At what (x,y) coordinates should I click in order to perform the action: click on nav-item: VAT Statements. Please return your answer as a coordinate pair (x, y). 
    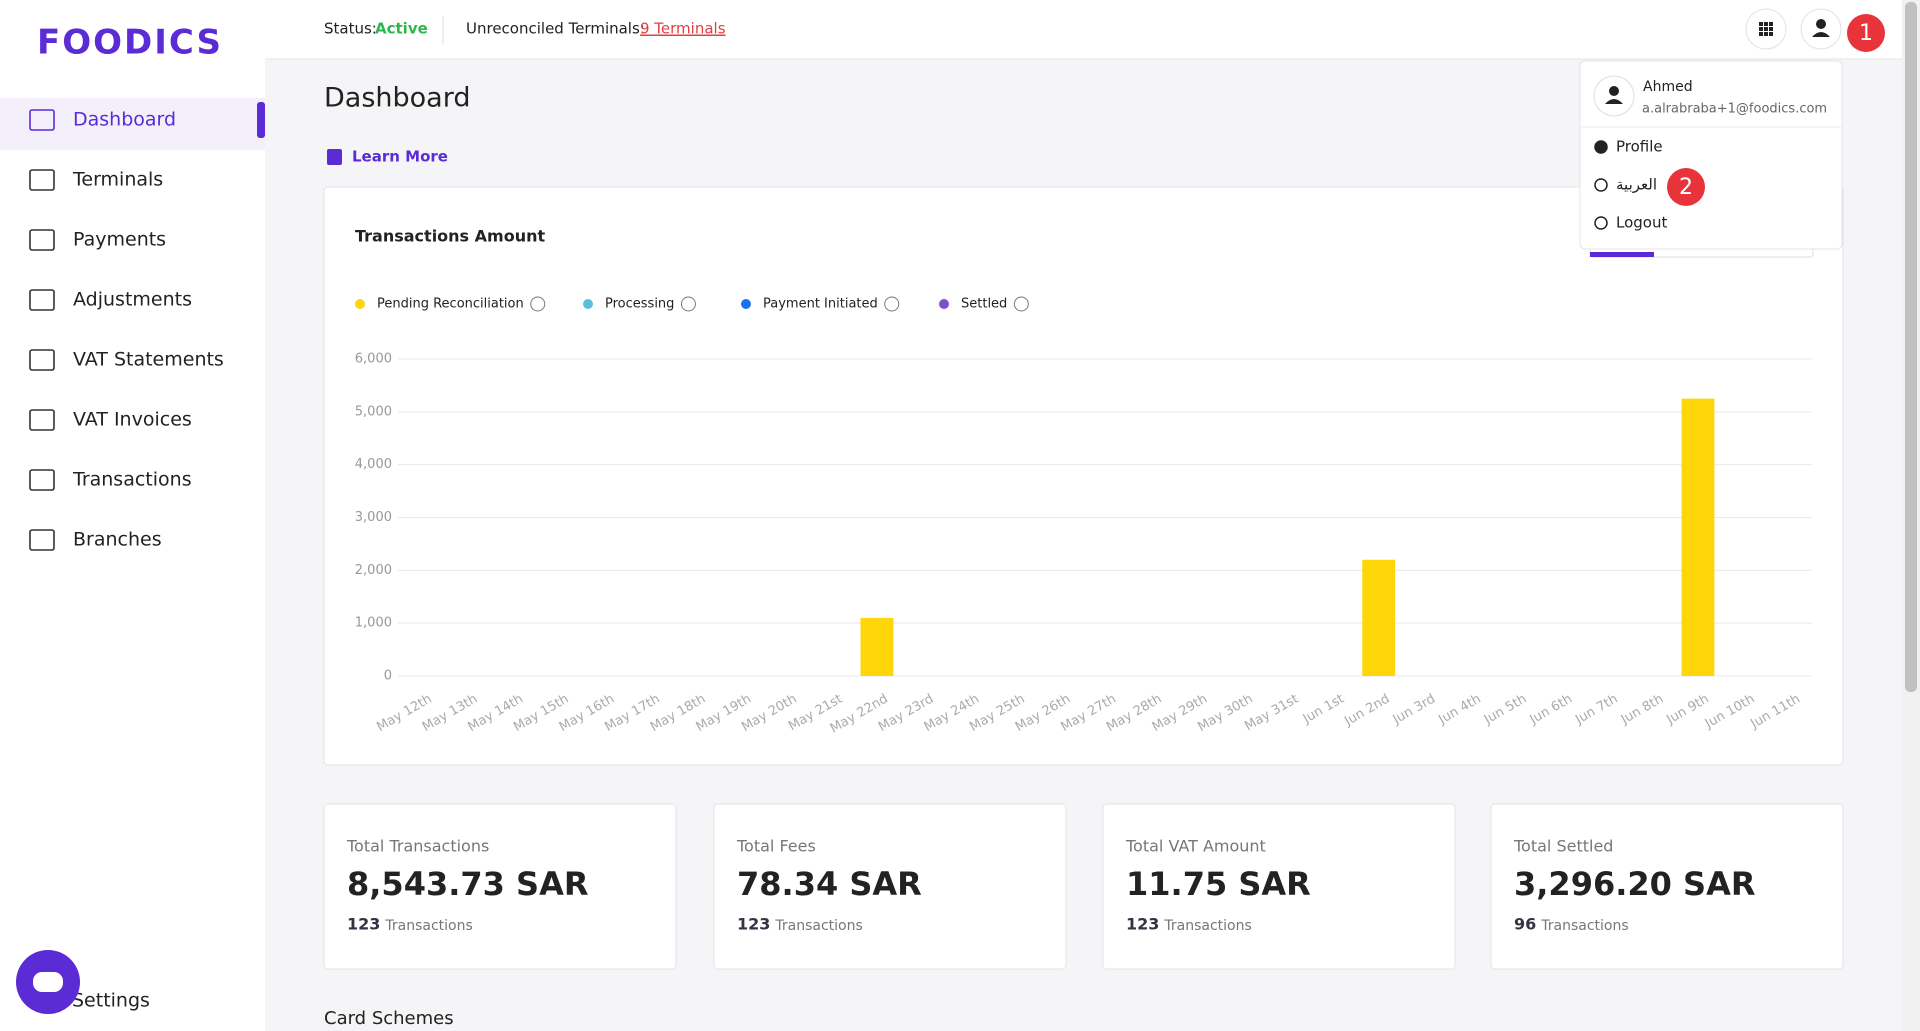
    Looking at the image, I should click on (148, 360).